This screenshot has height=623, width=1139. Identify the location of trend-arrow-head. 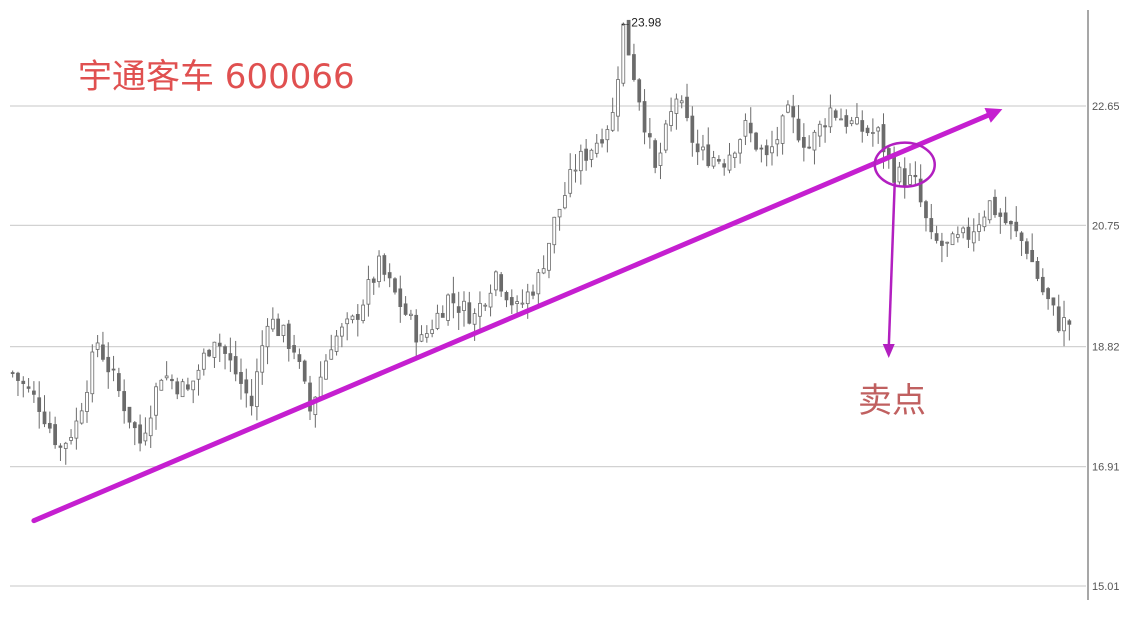
(993, 115).